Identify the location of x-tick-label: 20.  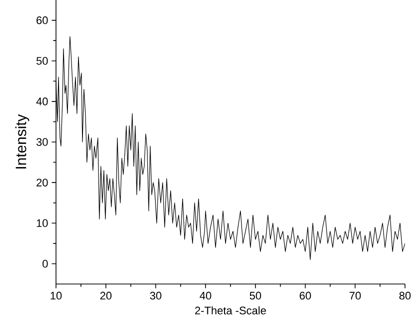
(106, 296).